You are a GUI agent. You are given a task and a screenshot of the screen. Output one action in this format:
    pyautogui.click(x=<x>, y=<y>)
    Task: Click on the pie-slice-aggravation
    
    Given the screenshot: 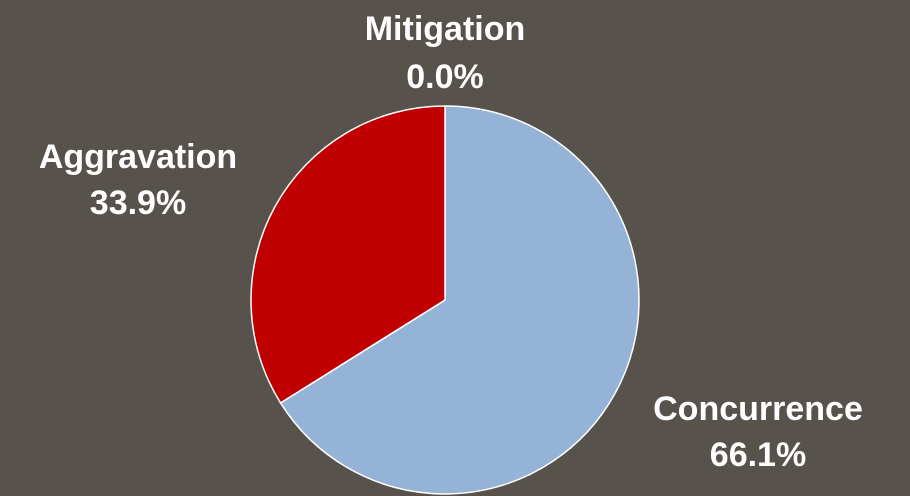 What is the action you would take?
    pyautogui.click(x=348, y=254)
    